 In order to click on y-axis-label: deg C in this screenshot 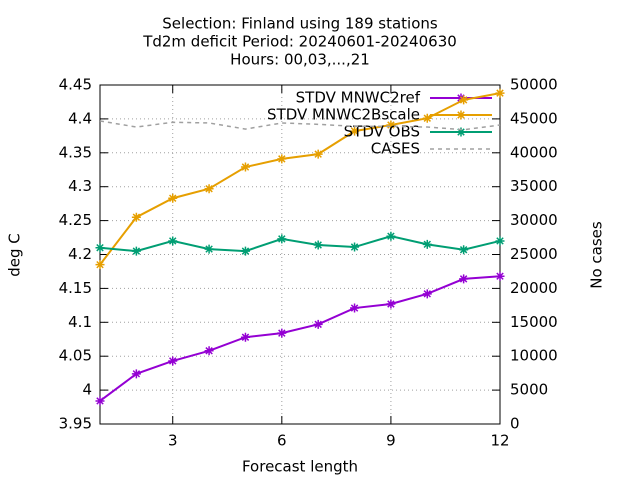, I will do `click(15, 255)`.